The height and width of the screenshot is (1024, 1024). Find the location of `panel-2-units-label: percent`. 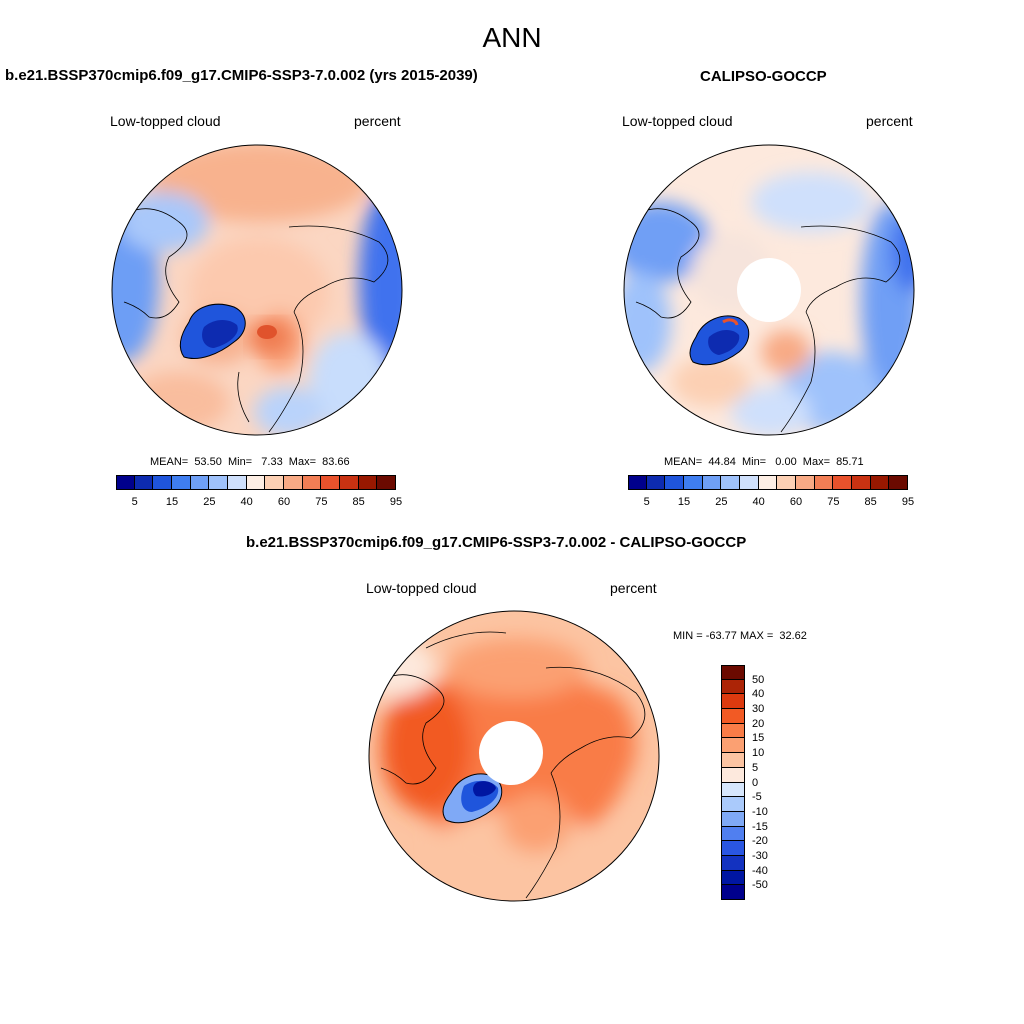

panel-2-units-label: percent is located at coordinates (889, 121).